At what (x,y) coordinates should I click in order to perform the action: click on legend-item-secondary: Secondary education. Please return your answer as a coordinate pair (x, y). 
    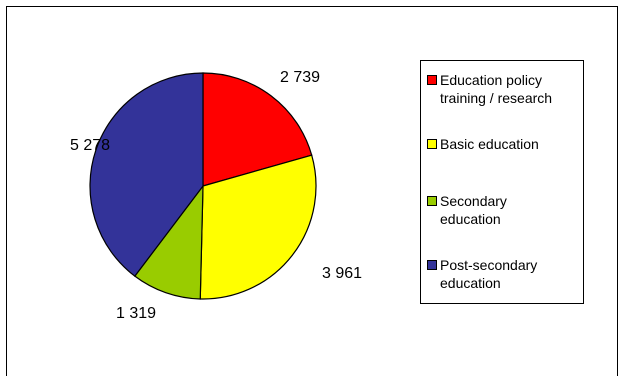
    Looking at the image, I should click on (483, 210).